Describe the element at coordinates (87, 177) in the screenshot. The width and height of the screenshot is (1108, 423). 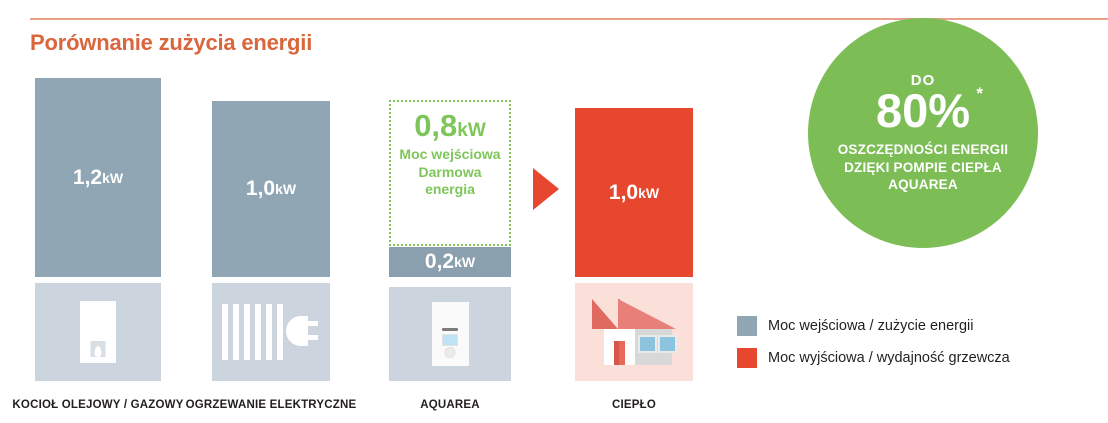
I see `bar-value-oil-gas-boiler: 1,2` at that location.